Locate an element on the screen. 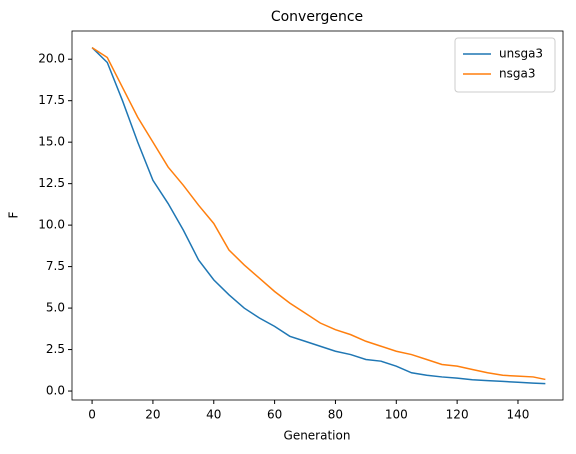 The image size is (576, 454). y-tick-label: 12.5 is located at coordinates (51, 183).